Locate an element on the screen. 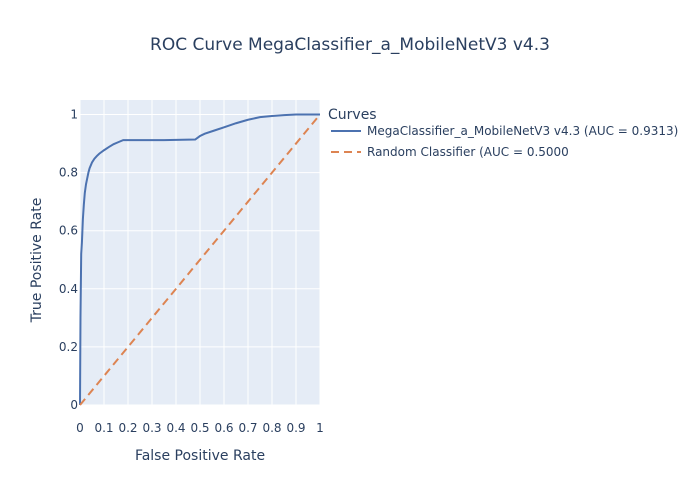  y-tick-label: 1 is located at coordinates (74, 115).